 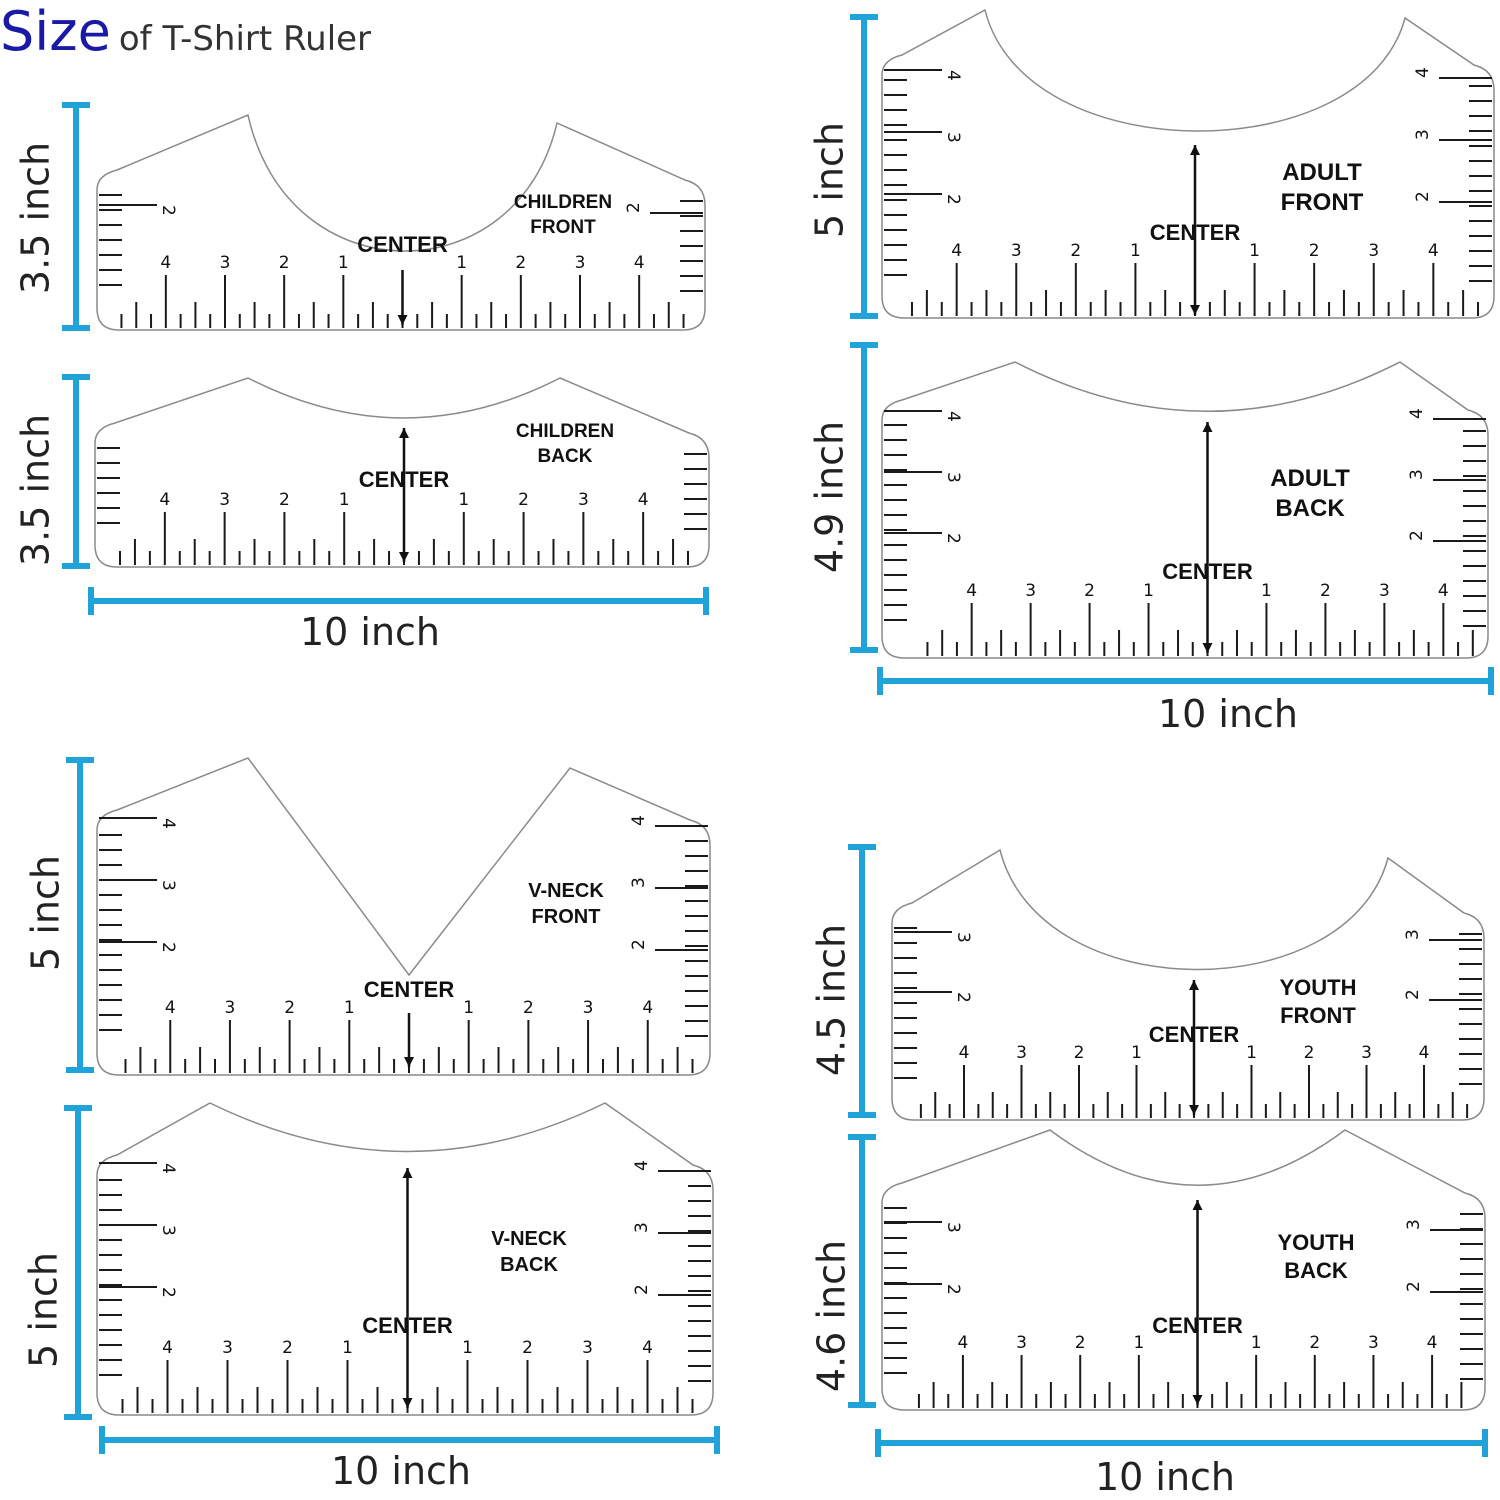 I want to click on height-label: 3.5 inch, so click(x=36, y=218).